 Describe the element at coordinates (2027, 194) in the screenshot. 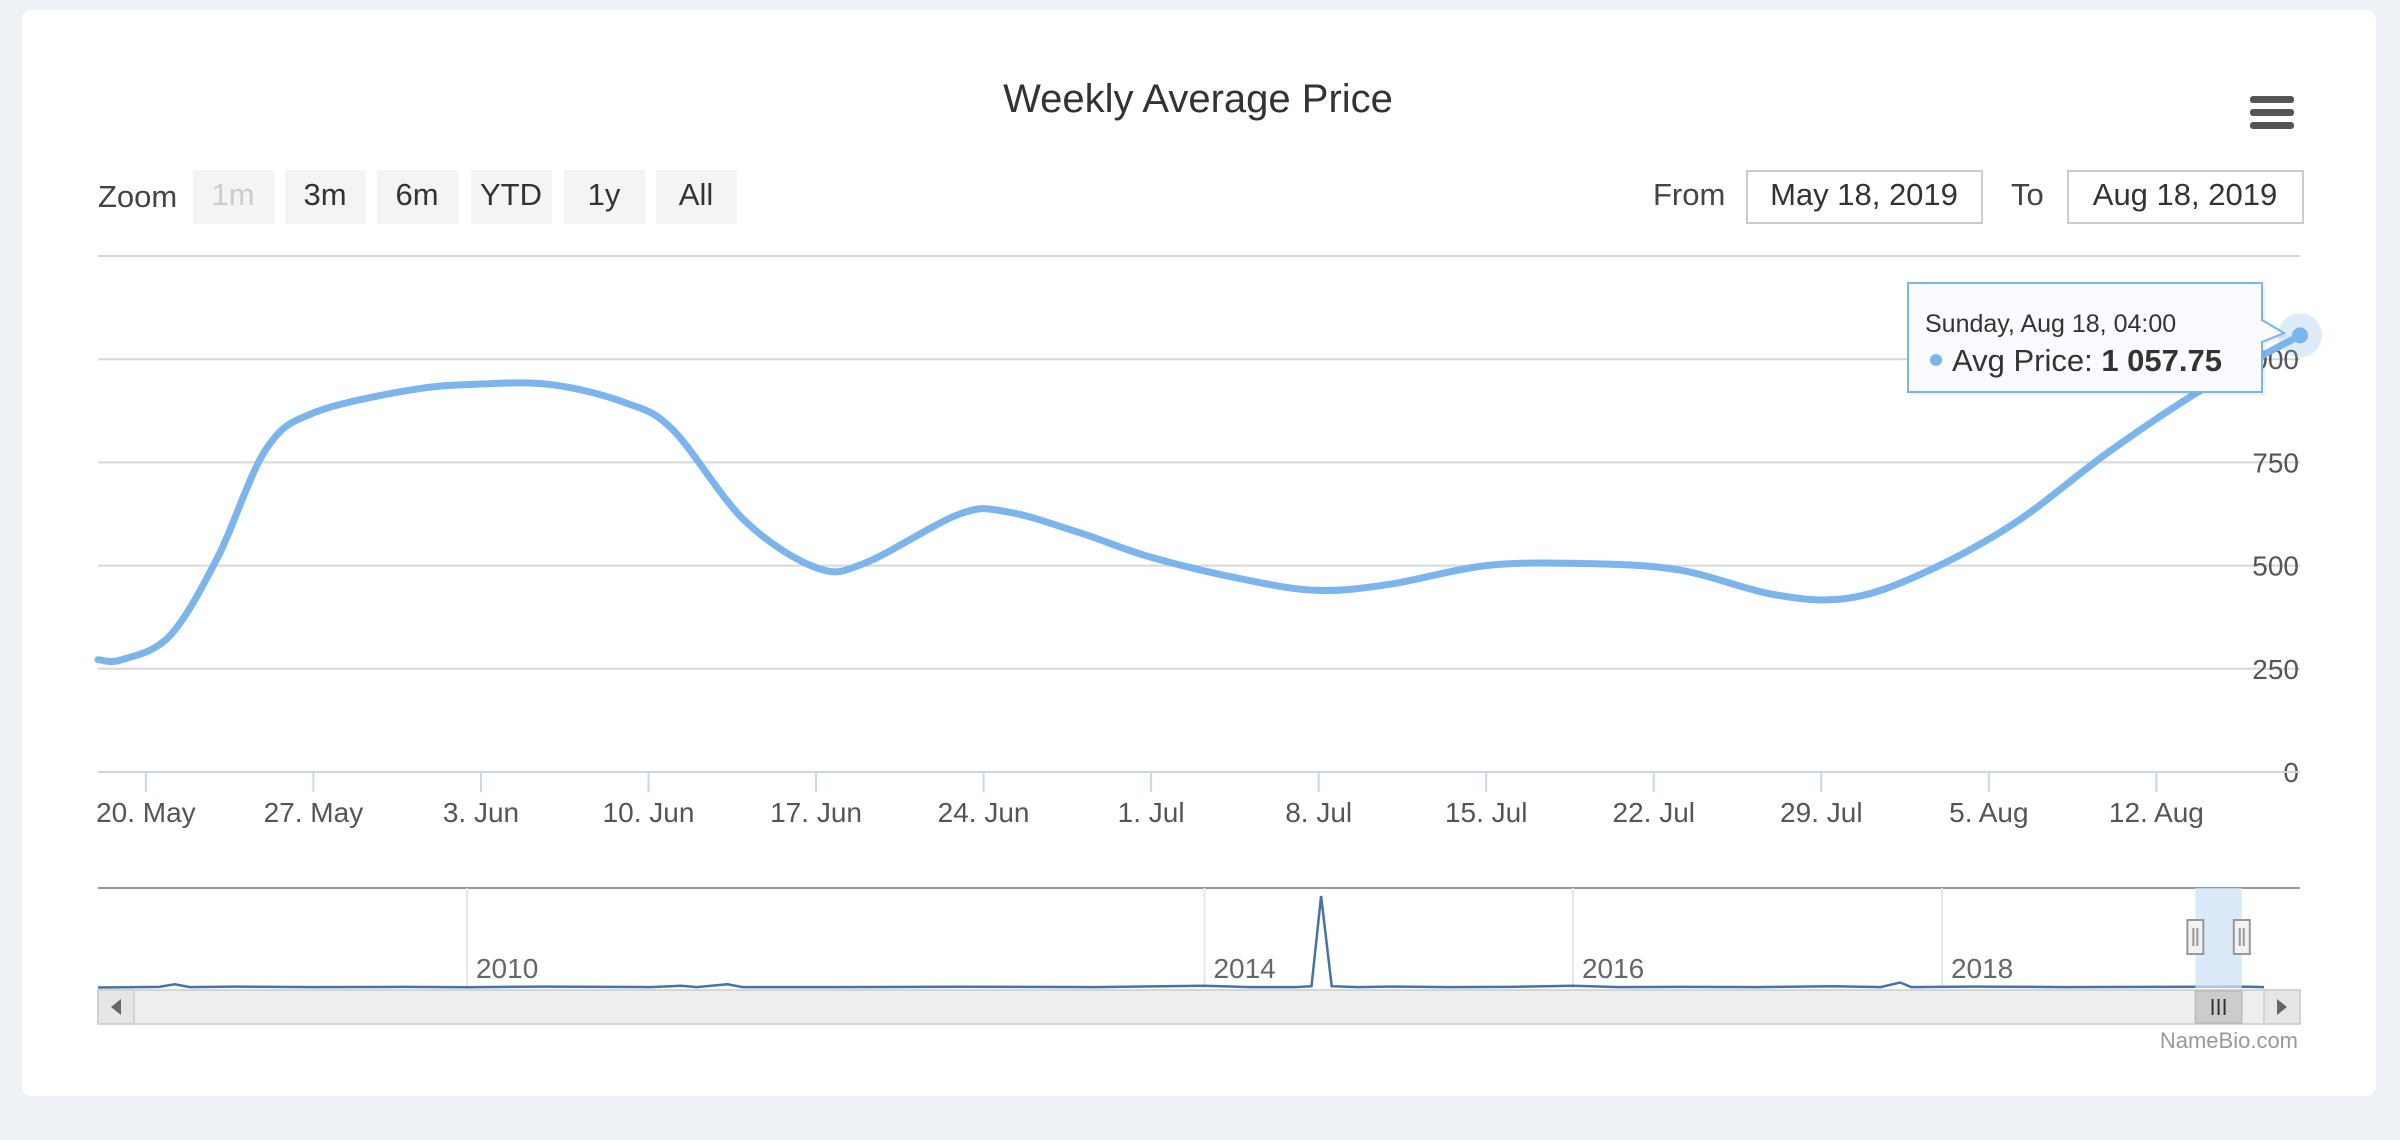

I see `to-label: To` at that location.